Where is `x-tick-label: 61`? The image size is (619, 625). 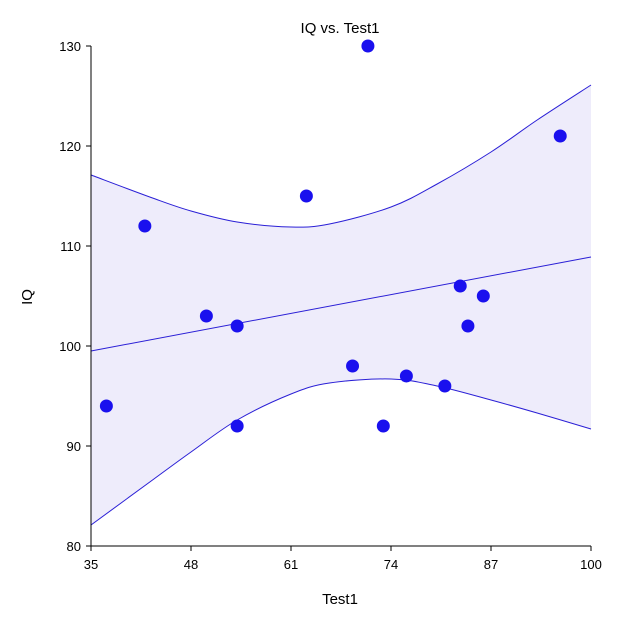 x-tick-label: 61 is located at coordinates (291, 564).